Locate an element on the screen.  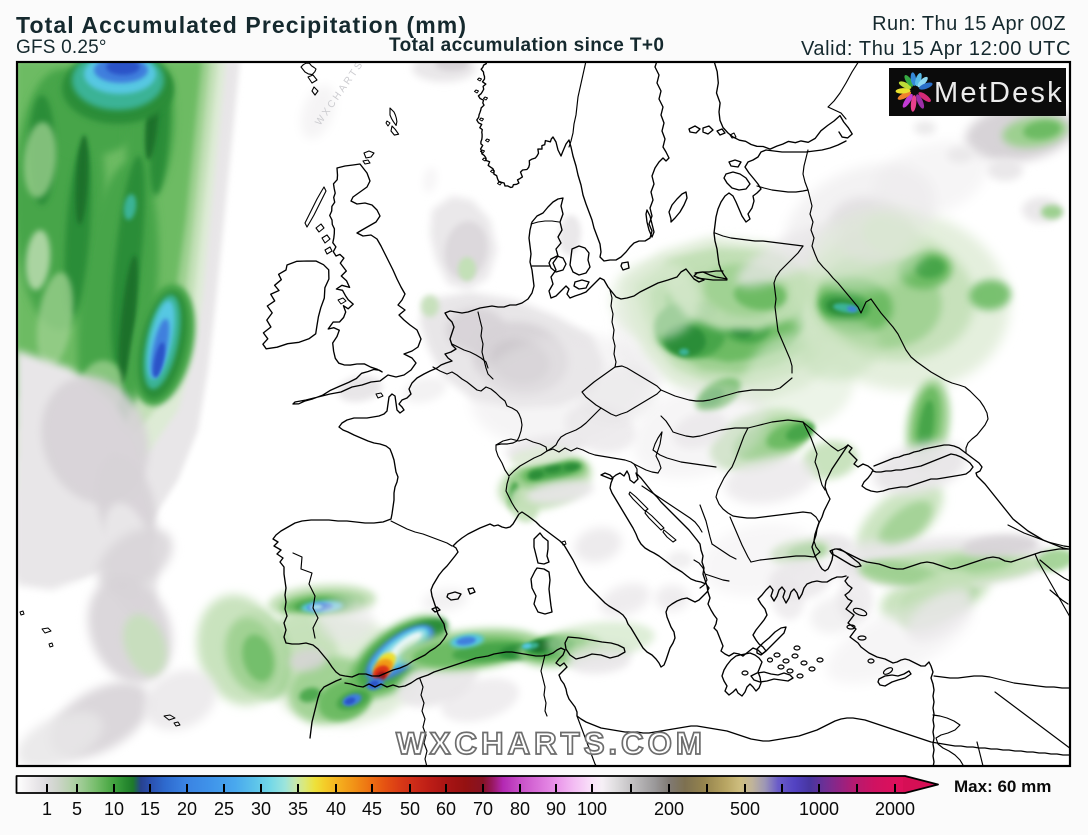
svg-text: 2000 is located at coordinates (895, 809).